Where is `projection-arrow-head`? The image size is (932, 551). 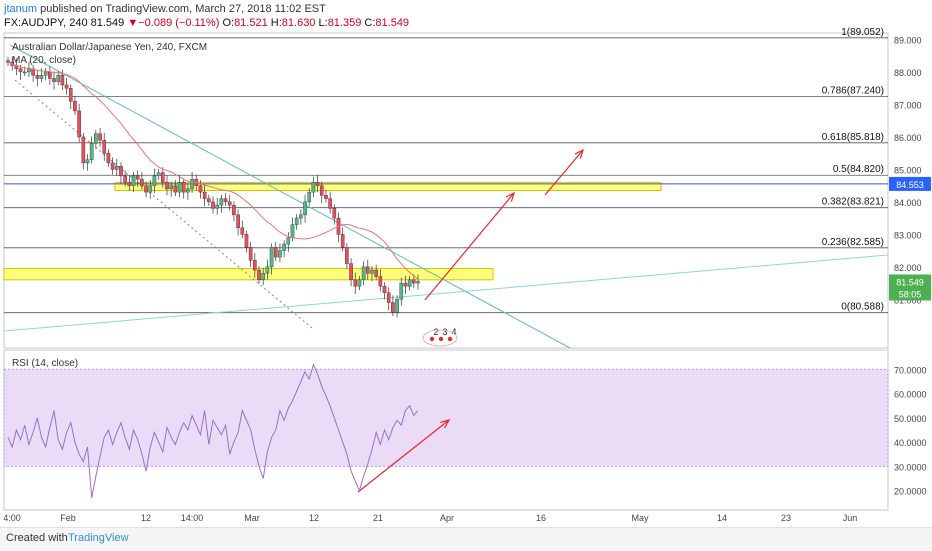 projection-arrow-head is located at coordinates (510, 196).